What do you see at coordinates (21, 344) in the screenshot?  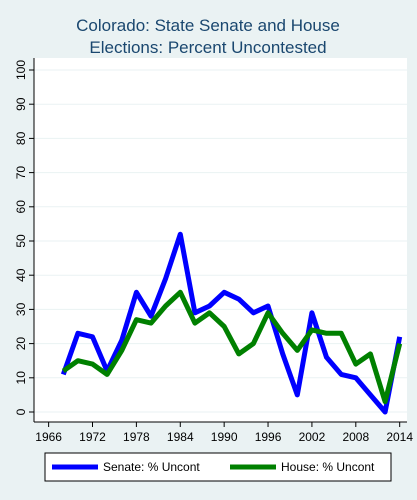 I see `y-tick-label-20: 20` at bounding box center [21, 344].